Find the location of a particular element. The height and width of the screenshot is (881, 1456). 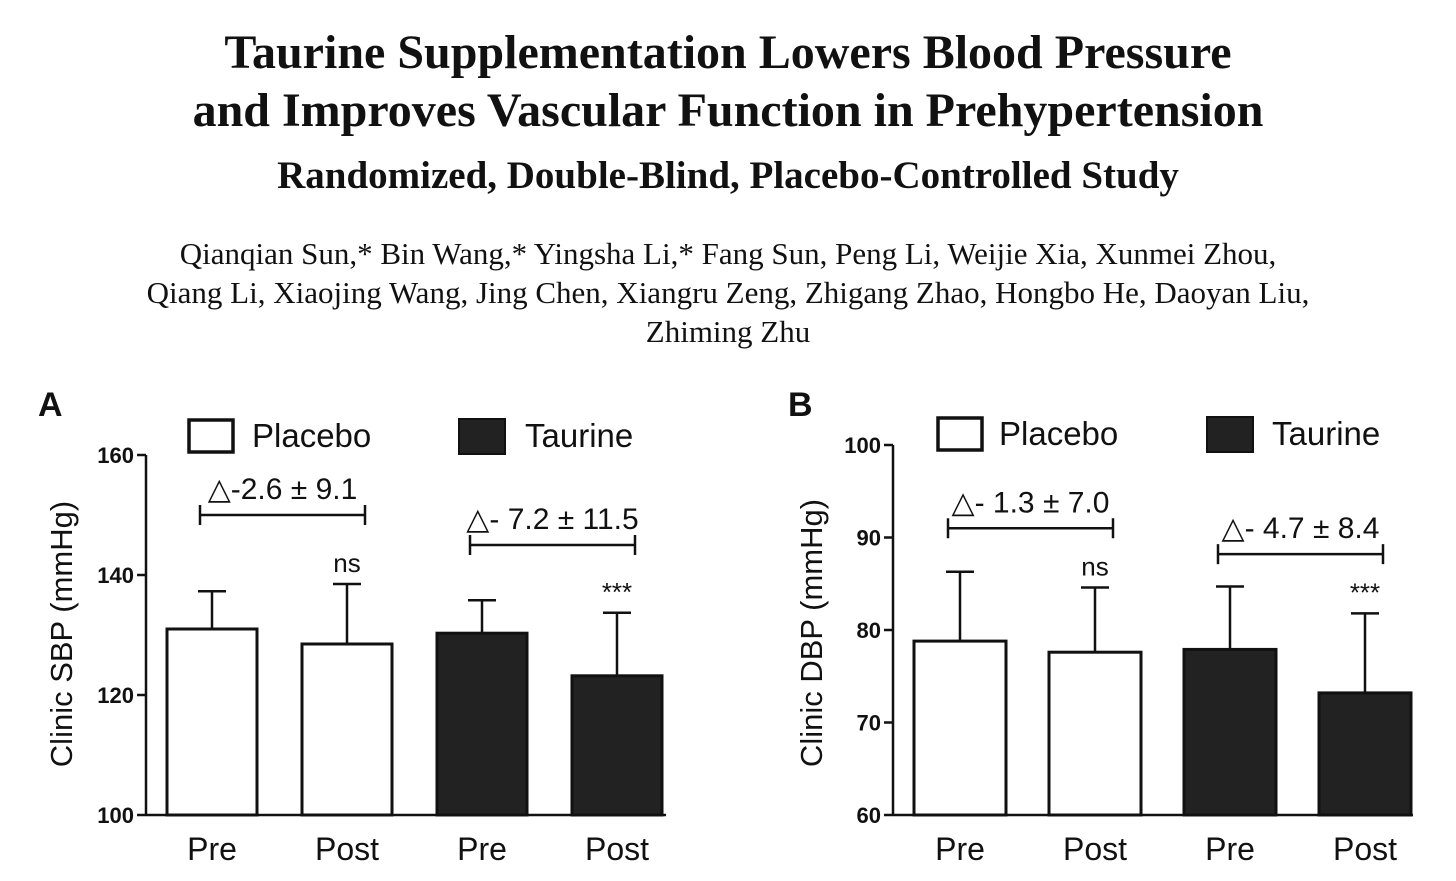

panel-a-bar-taurine-pre is located at coordinates (482, 724).